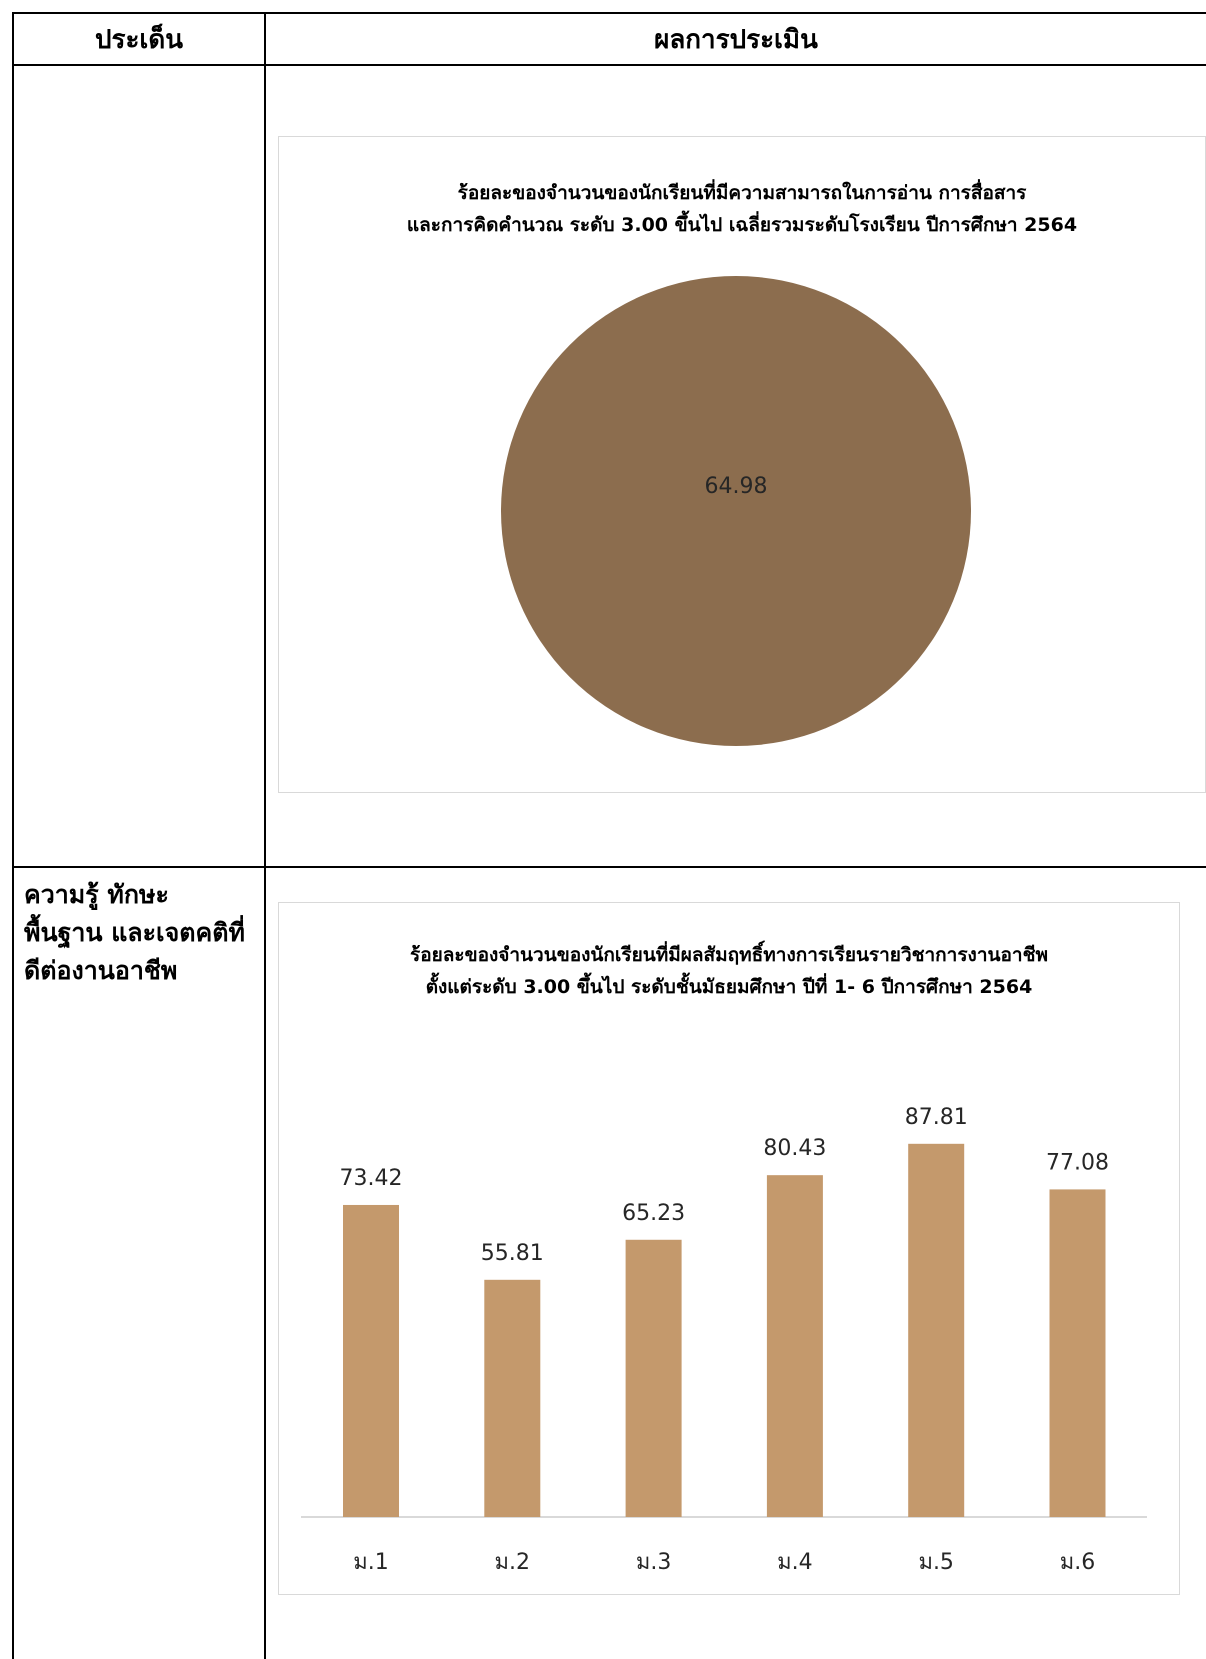 The height and width of the screenshot is (1659, 1206). I want to click on bar-data-label: 87.81, so click(936, 1117).